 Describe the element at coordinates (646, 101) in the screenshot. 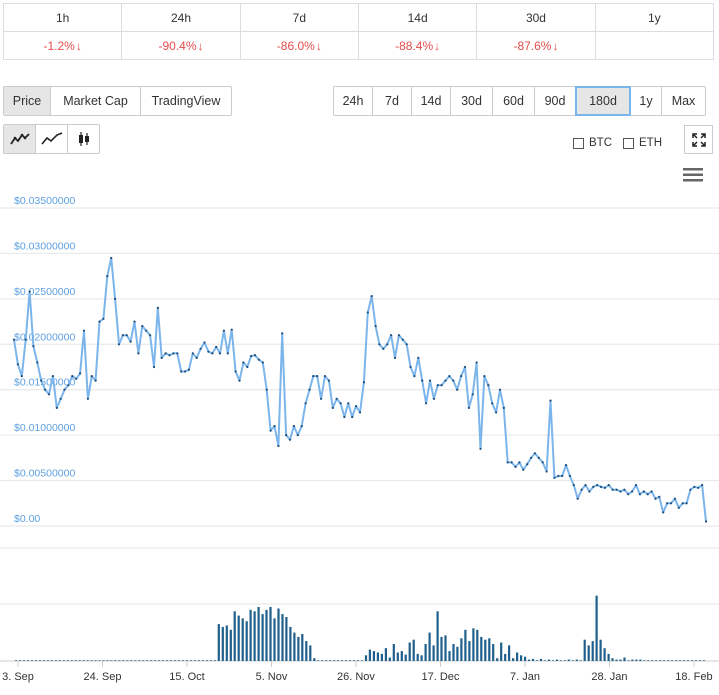

I see `range-1y-button: 1y` at that location.